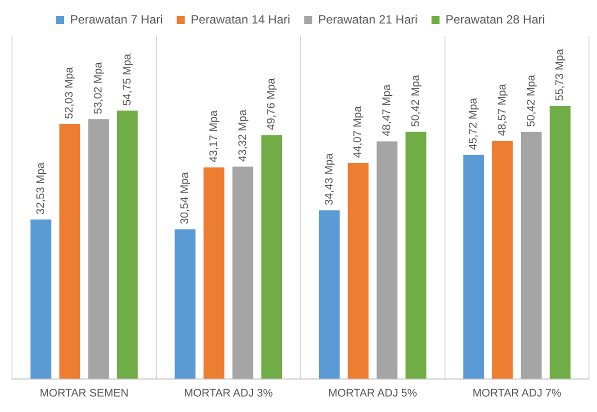  I want to click on data-label: 30,54 Mpa, so click(185, 197).